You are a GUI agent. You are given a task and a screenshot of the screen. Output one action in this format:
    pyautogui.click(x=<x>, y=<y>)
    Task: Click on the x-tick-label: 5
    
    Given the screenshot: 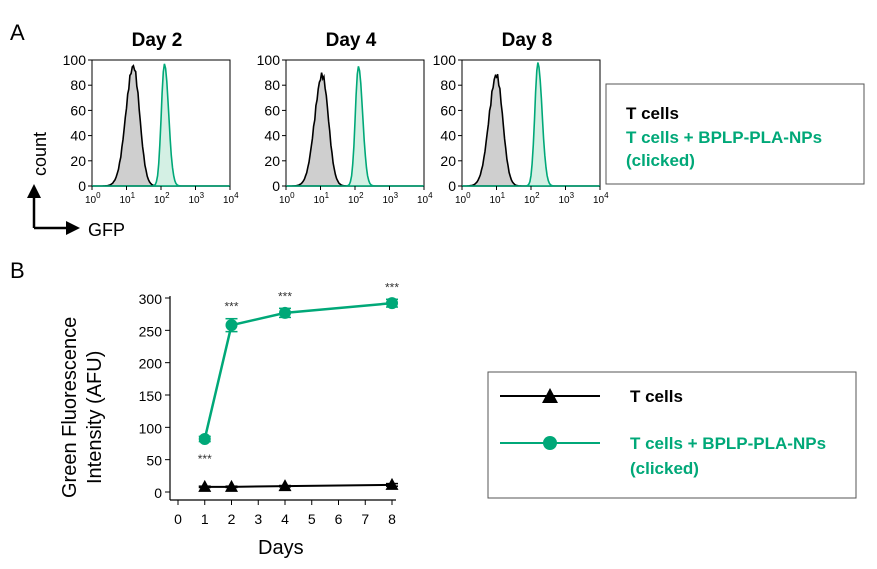 What is the action you would take?
    pyautogui.click(x=312, y=519)
    